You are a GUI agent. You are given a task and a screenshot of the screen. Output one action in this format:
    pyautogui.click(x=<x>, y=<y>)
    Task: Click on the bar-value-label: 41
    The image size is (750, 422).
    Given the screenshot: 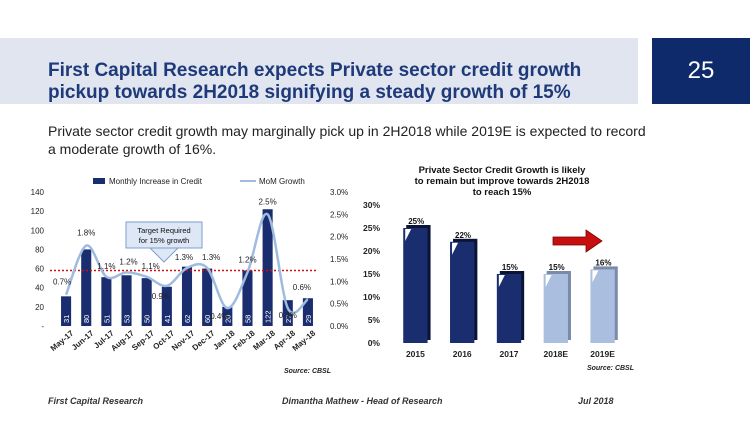 What is the action you would take?
    pyautogui.click(x=167, y=319)
    